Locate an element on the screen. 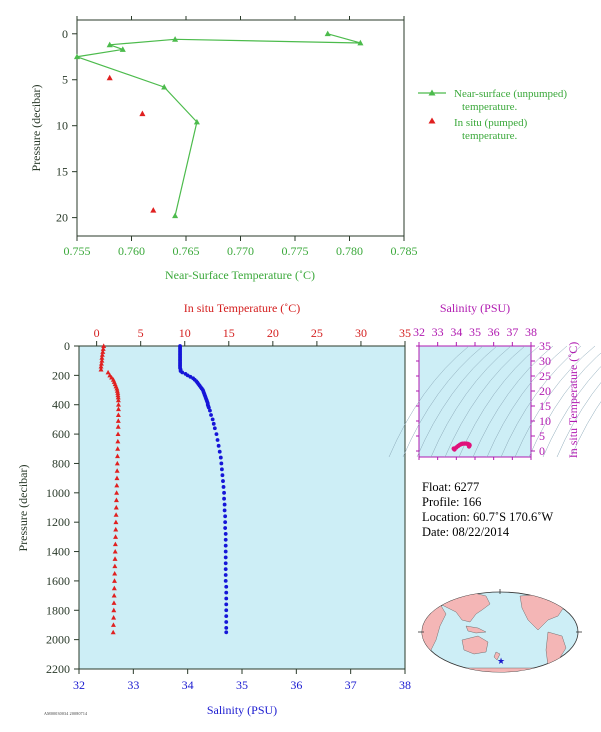 This screenshot has width=601, height=732. figure-stamp: AM00030034 20080714 is located at coordinates (66, 713).